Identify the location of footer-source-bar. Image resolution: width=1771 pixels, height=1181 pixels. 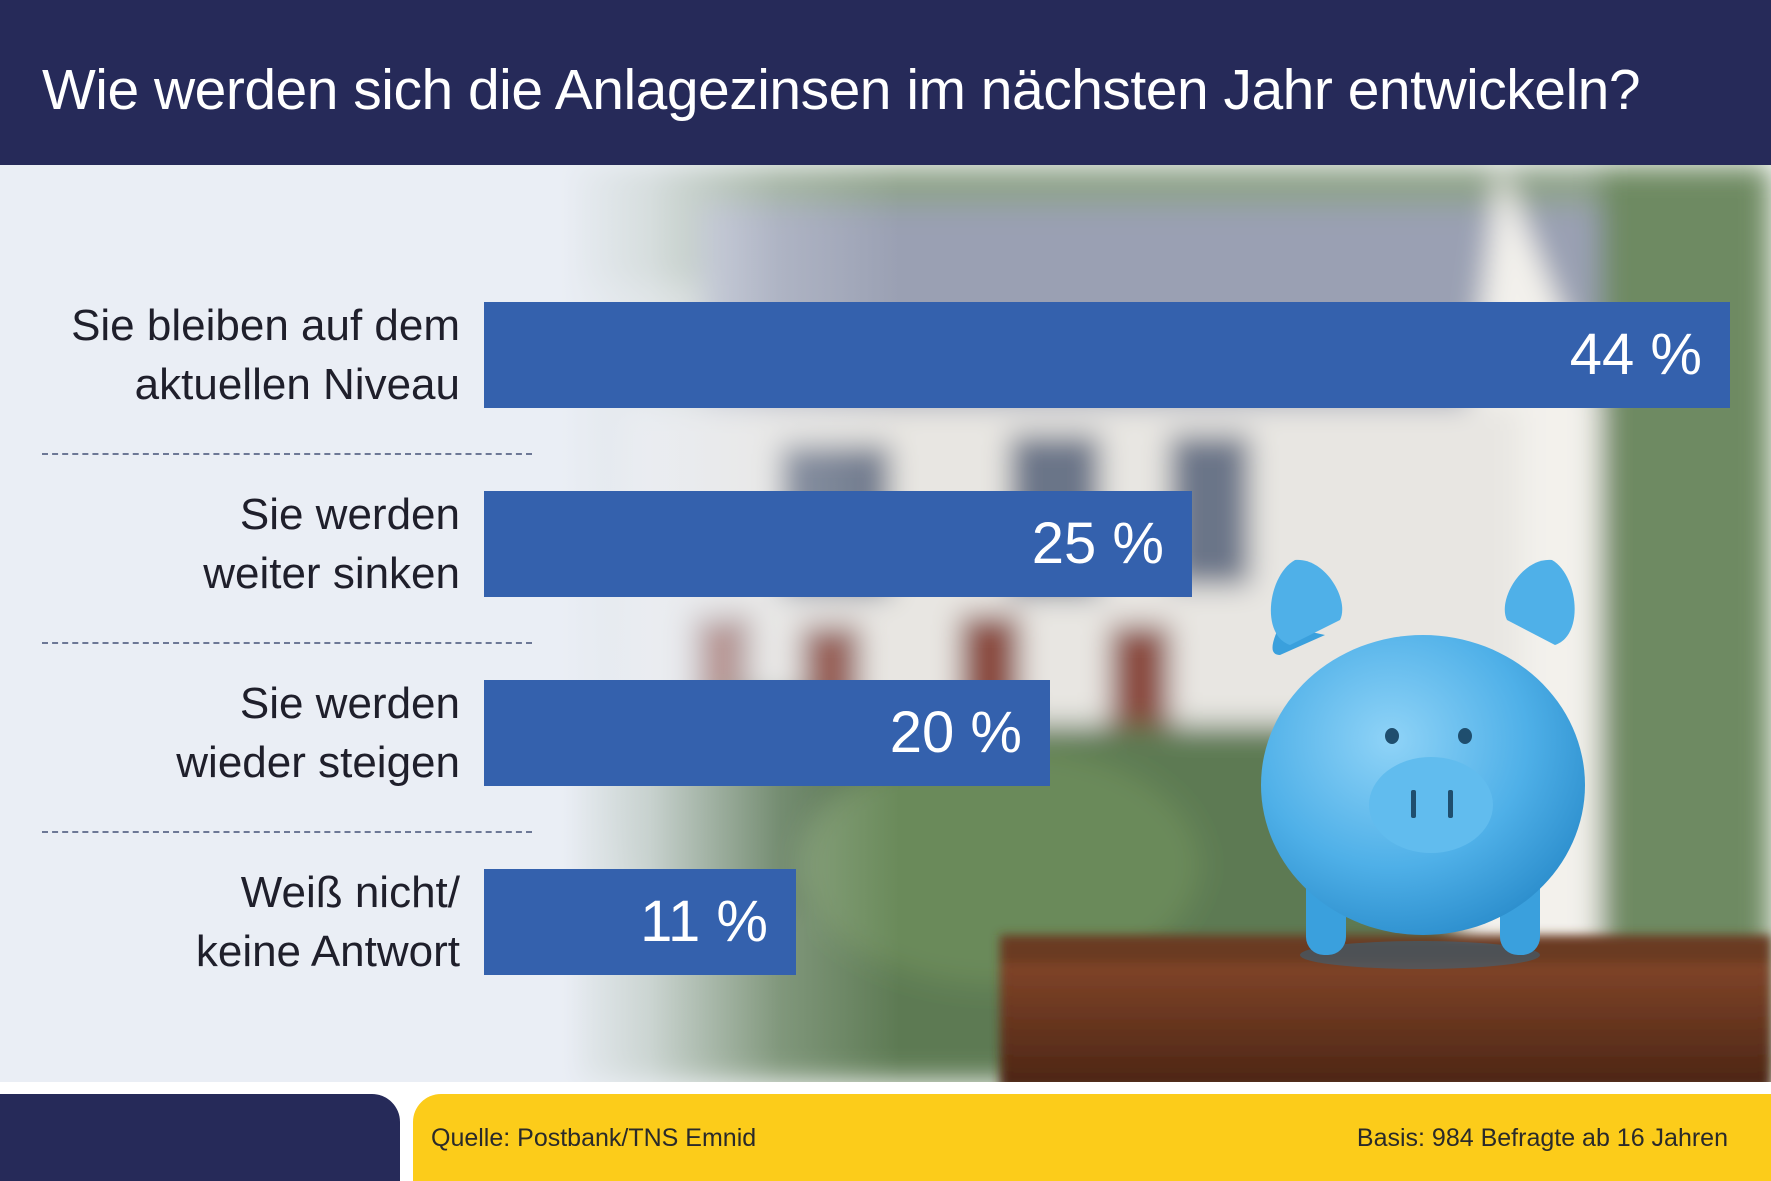
(1092, 1137).